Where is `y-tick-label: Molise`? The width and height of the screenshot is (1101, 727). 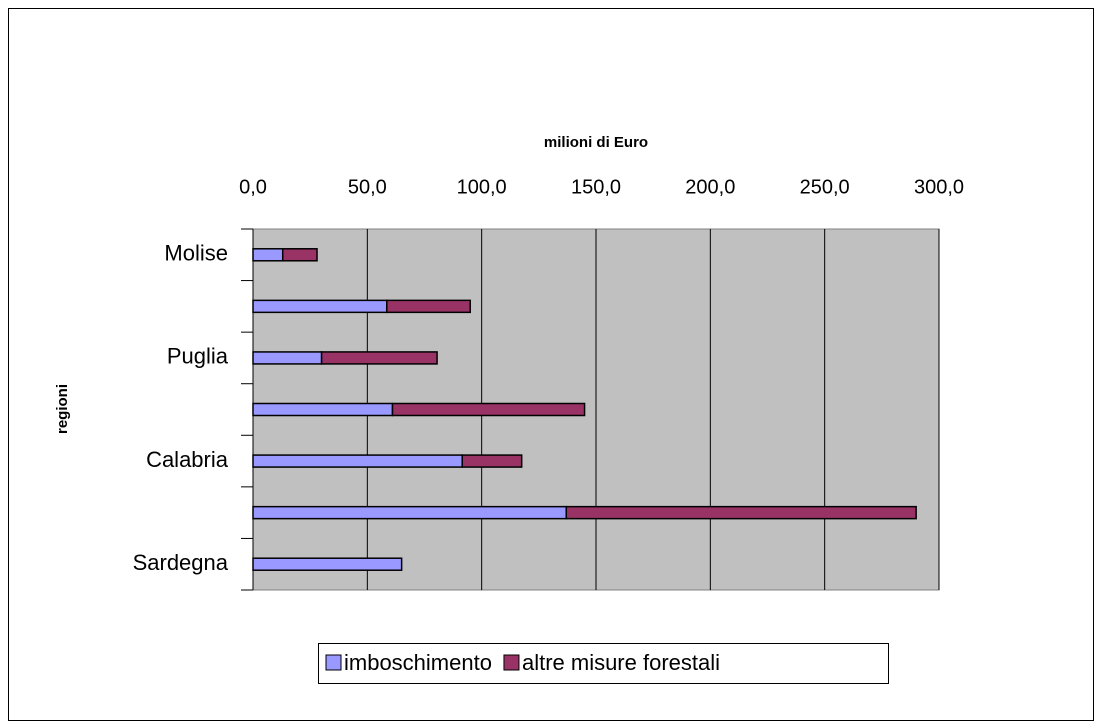 y-tick-label: Molise is located at coordinates (196, 253).